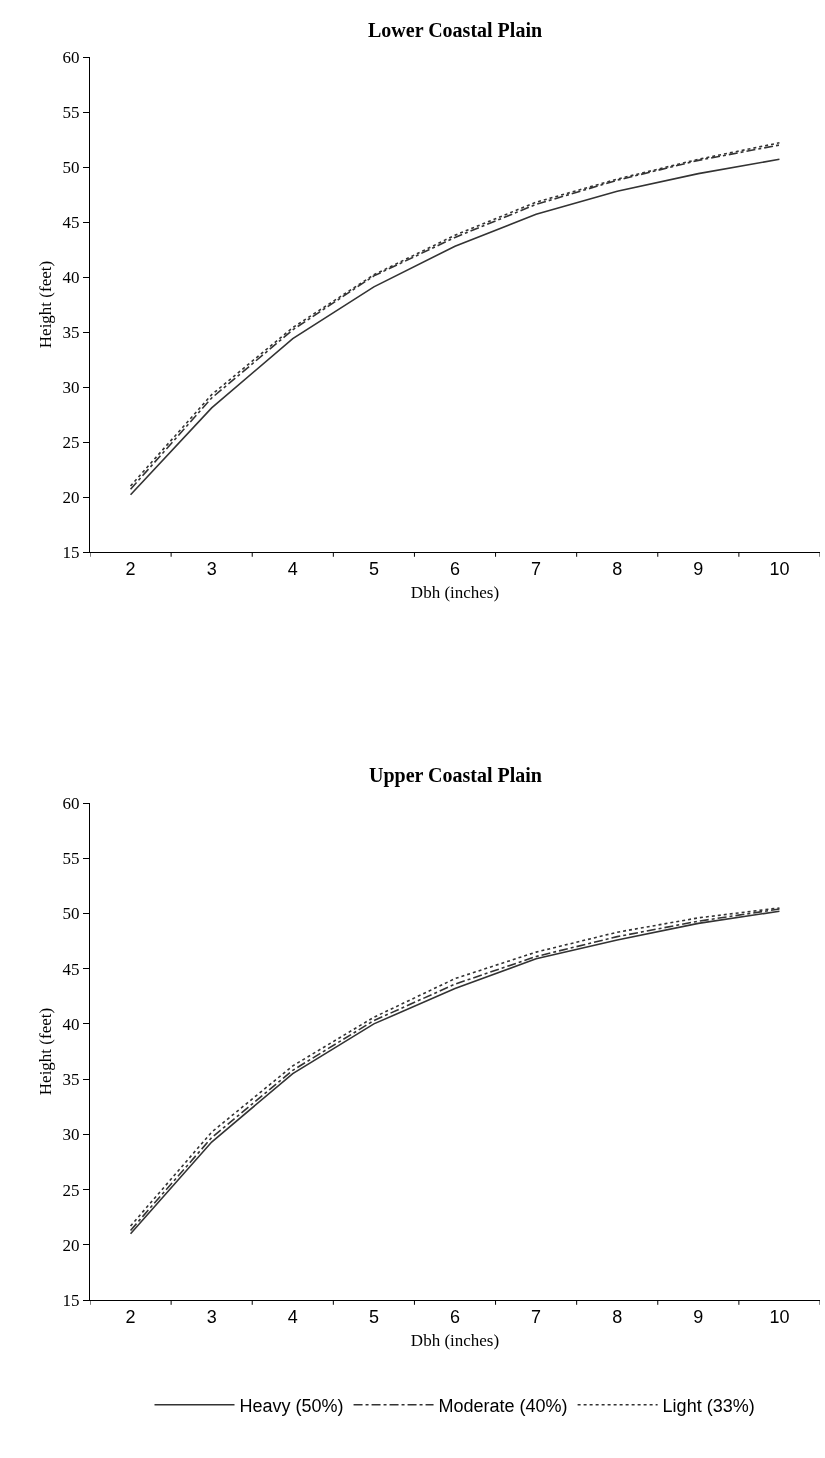  I want to click on legend-label: Light (33%), so click(708, 1405).